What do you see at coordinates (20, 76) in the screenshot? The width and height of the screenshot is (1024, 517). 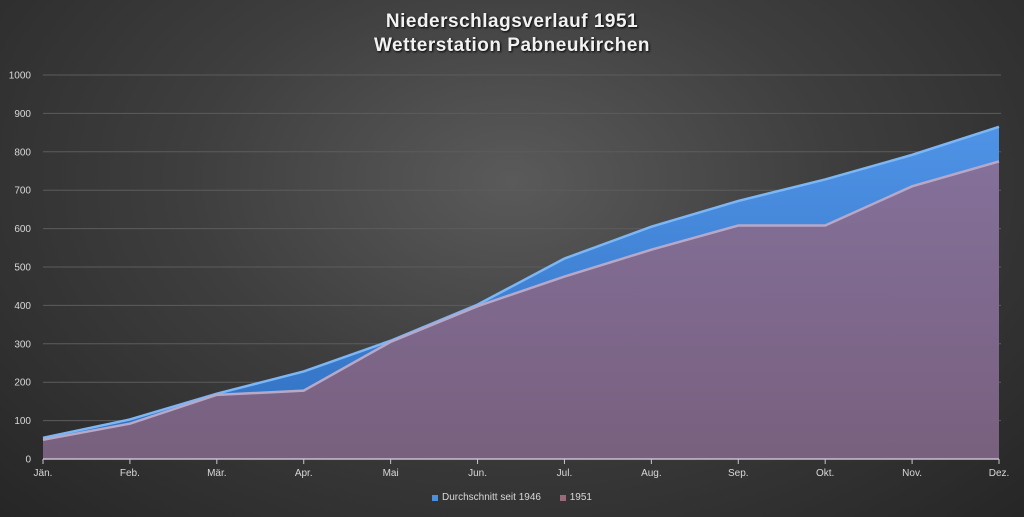 I see `y-tick-label: 1000` at bounding box center [20, 76].